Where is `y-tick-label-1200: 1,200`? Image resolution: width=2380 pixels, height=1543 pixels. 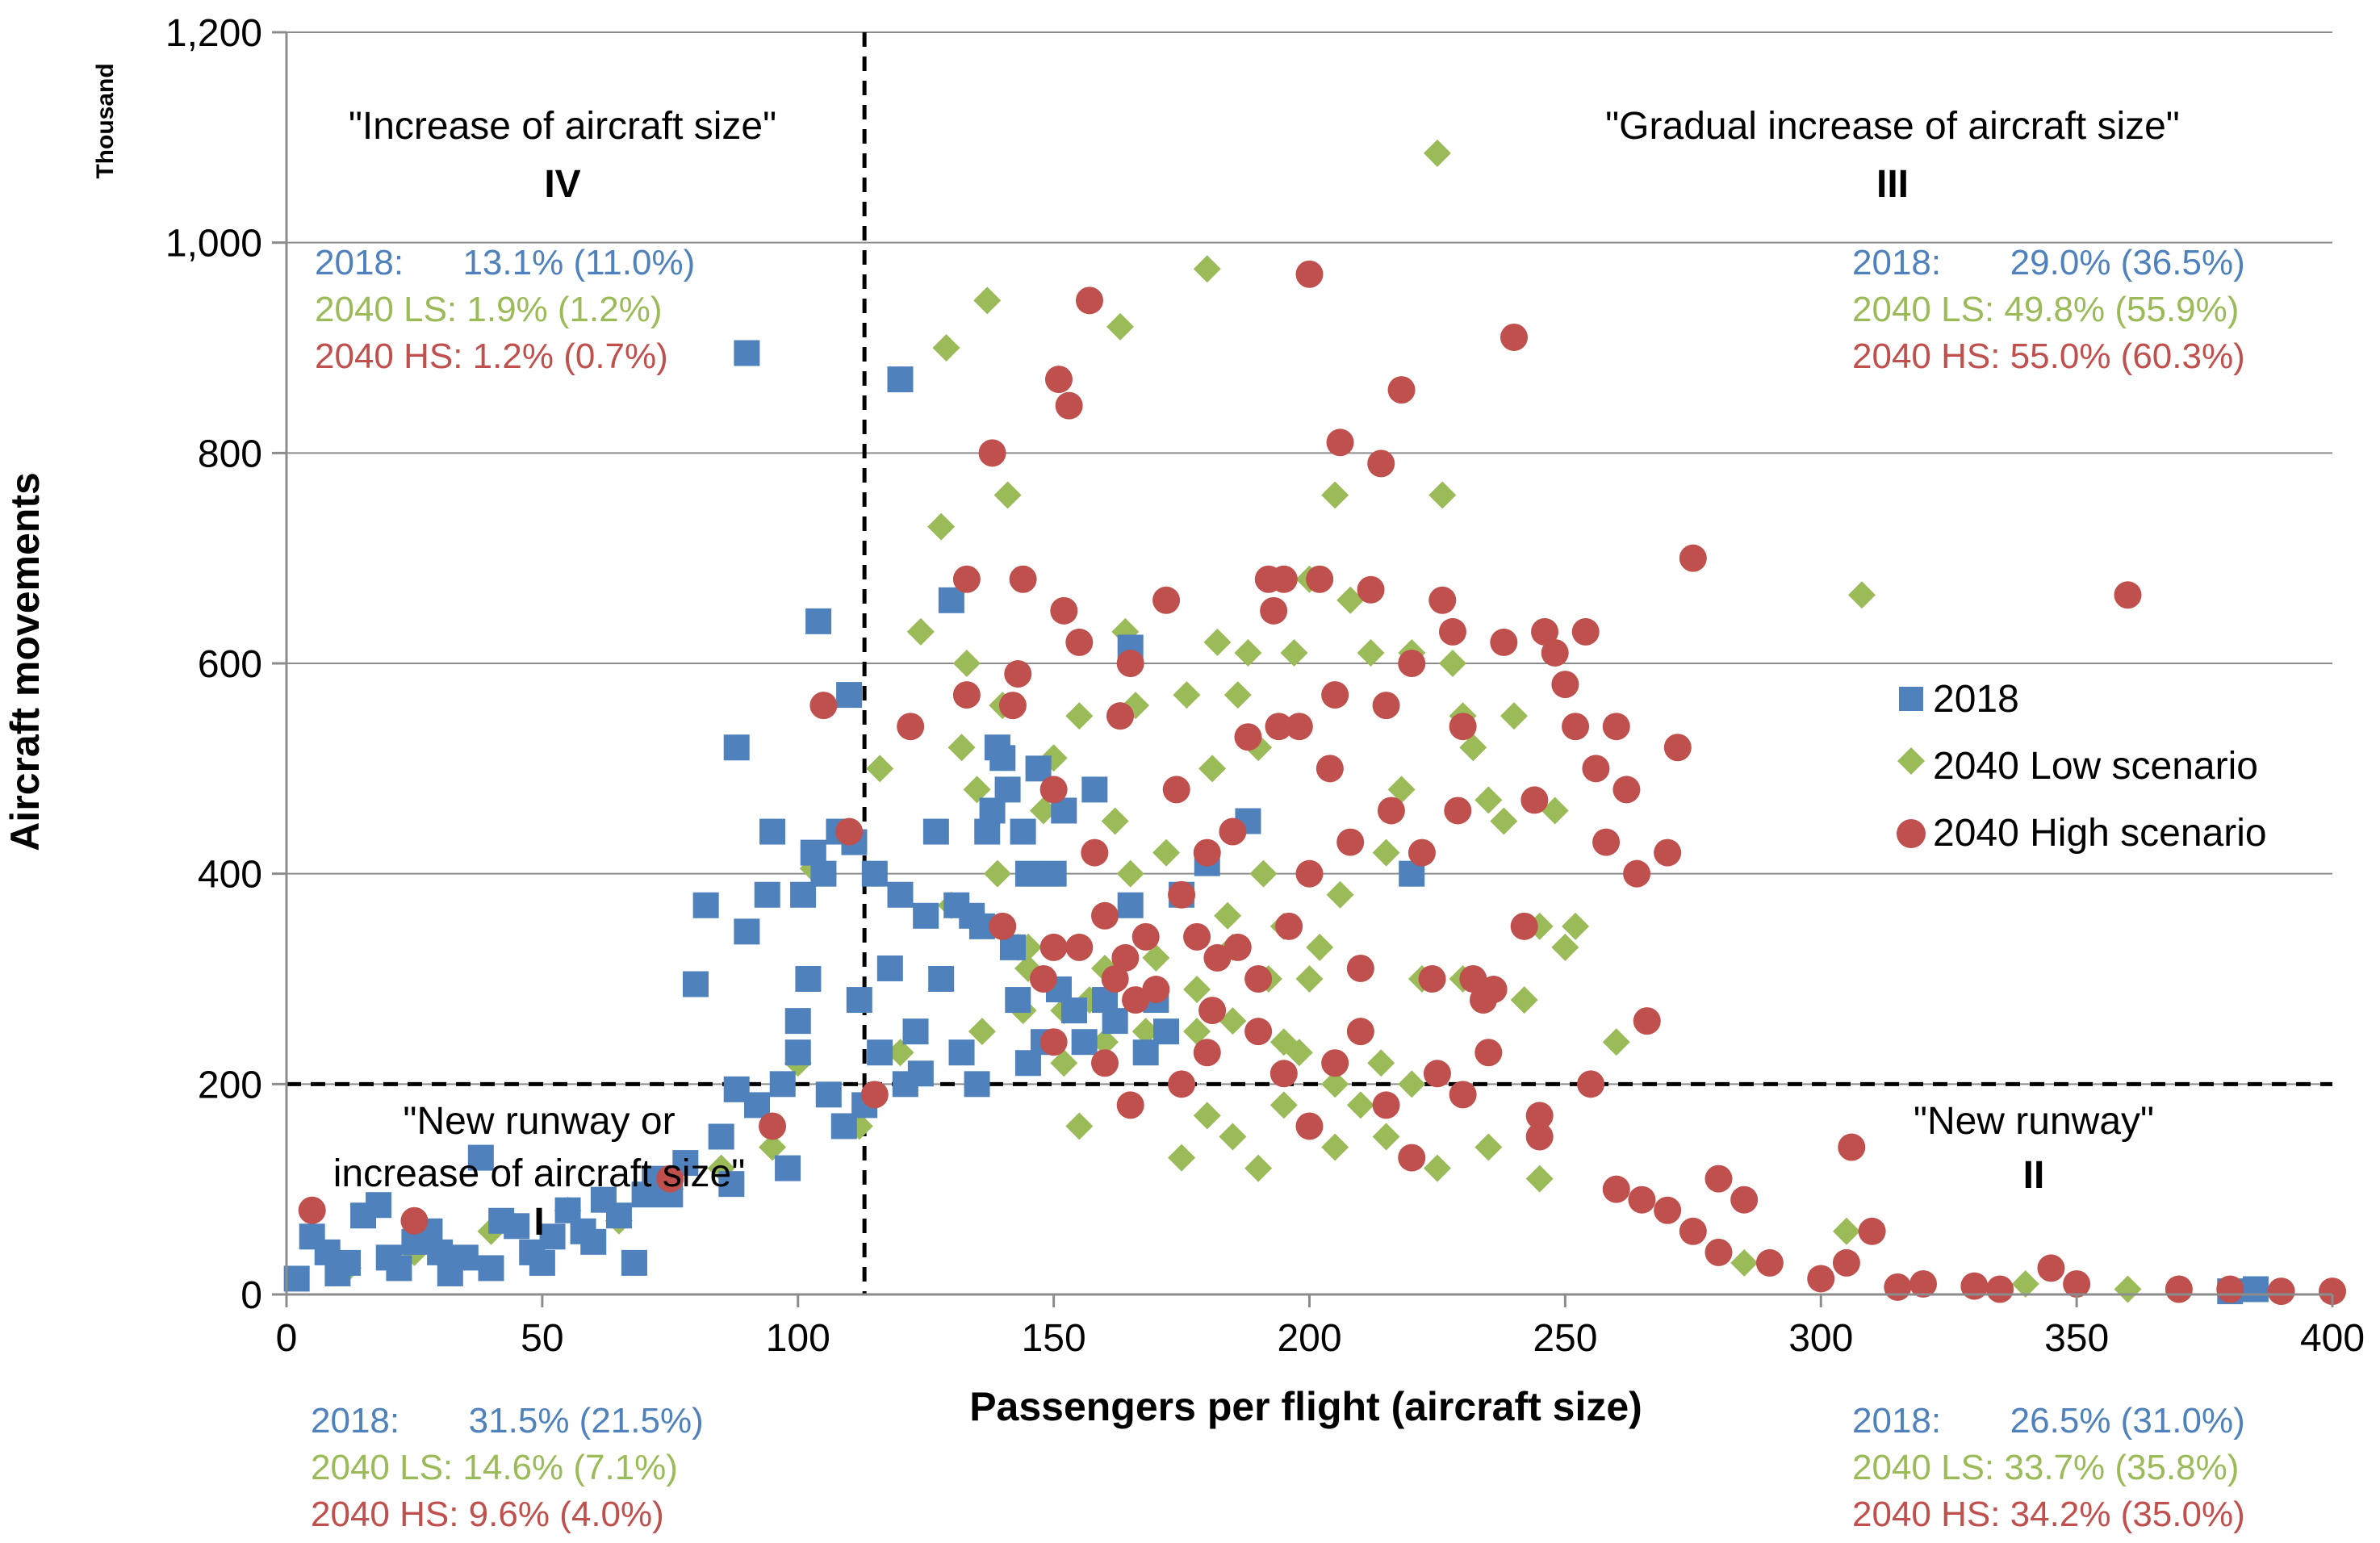 y-tick-label-1200: 1,200 is located at coordinates (213, 33).